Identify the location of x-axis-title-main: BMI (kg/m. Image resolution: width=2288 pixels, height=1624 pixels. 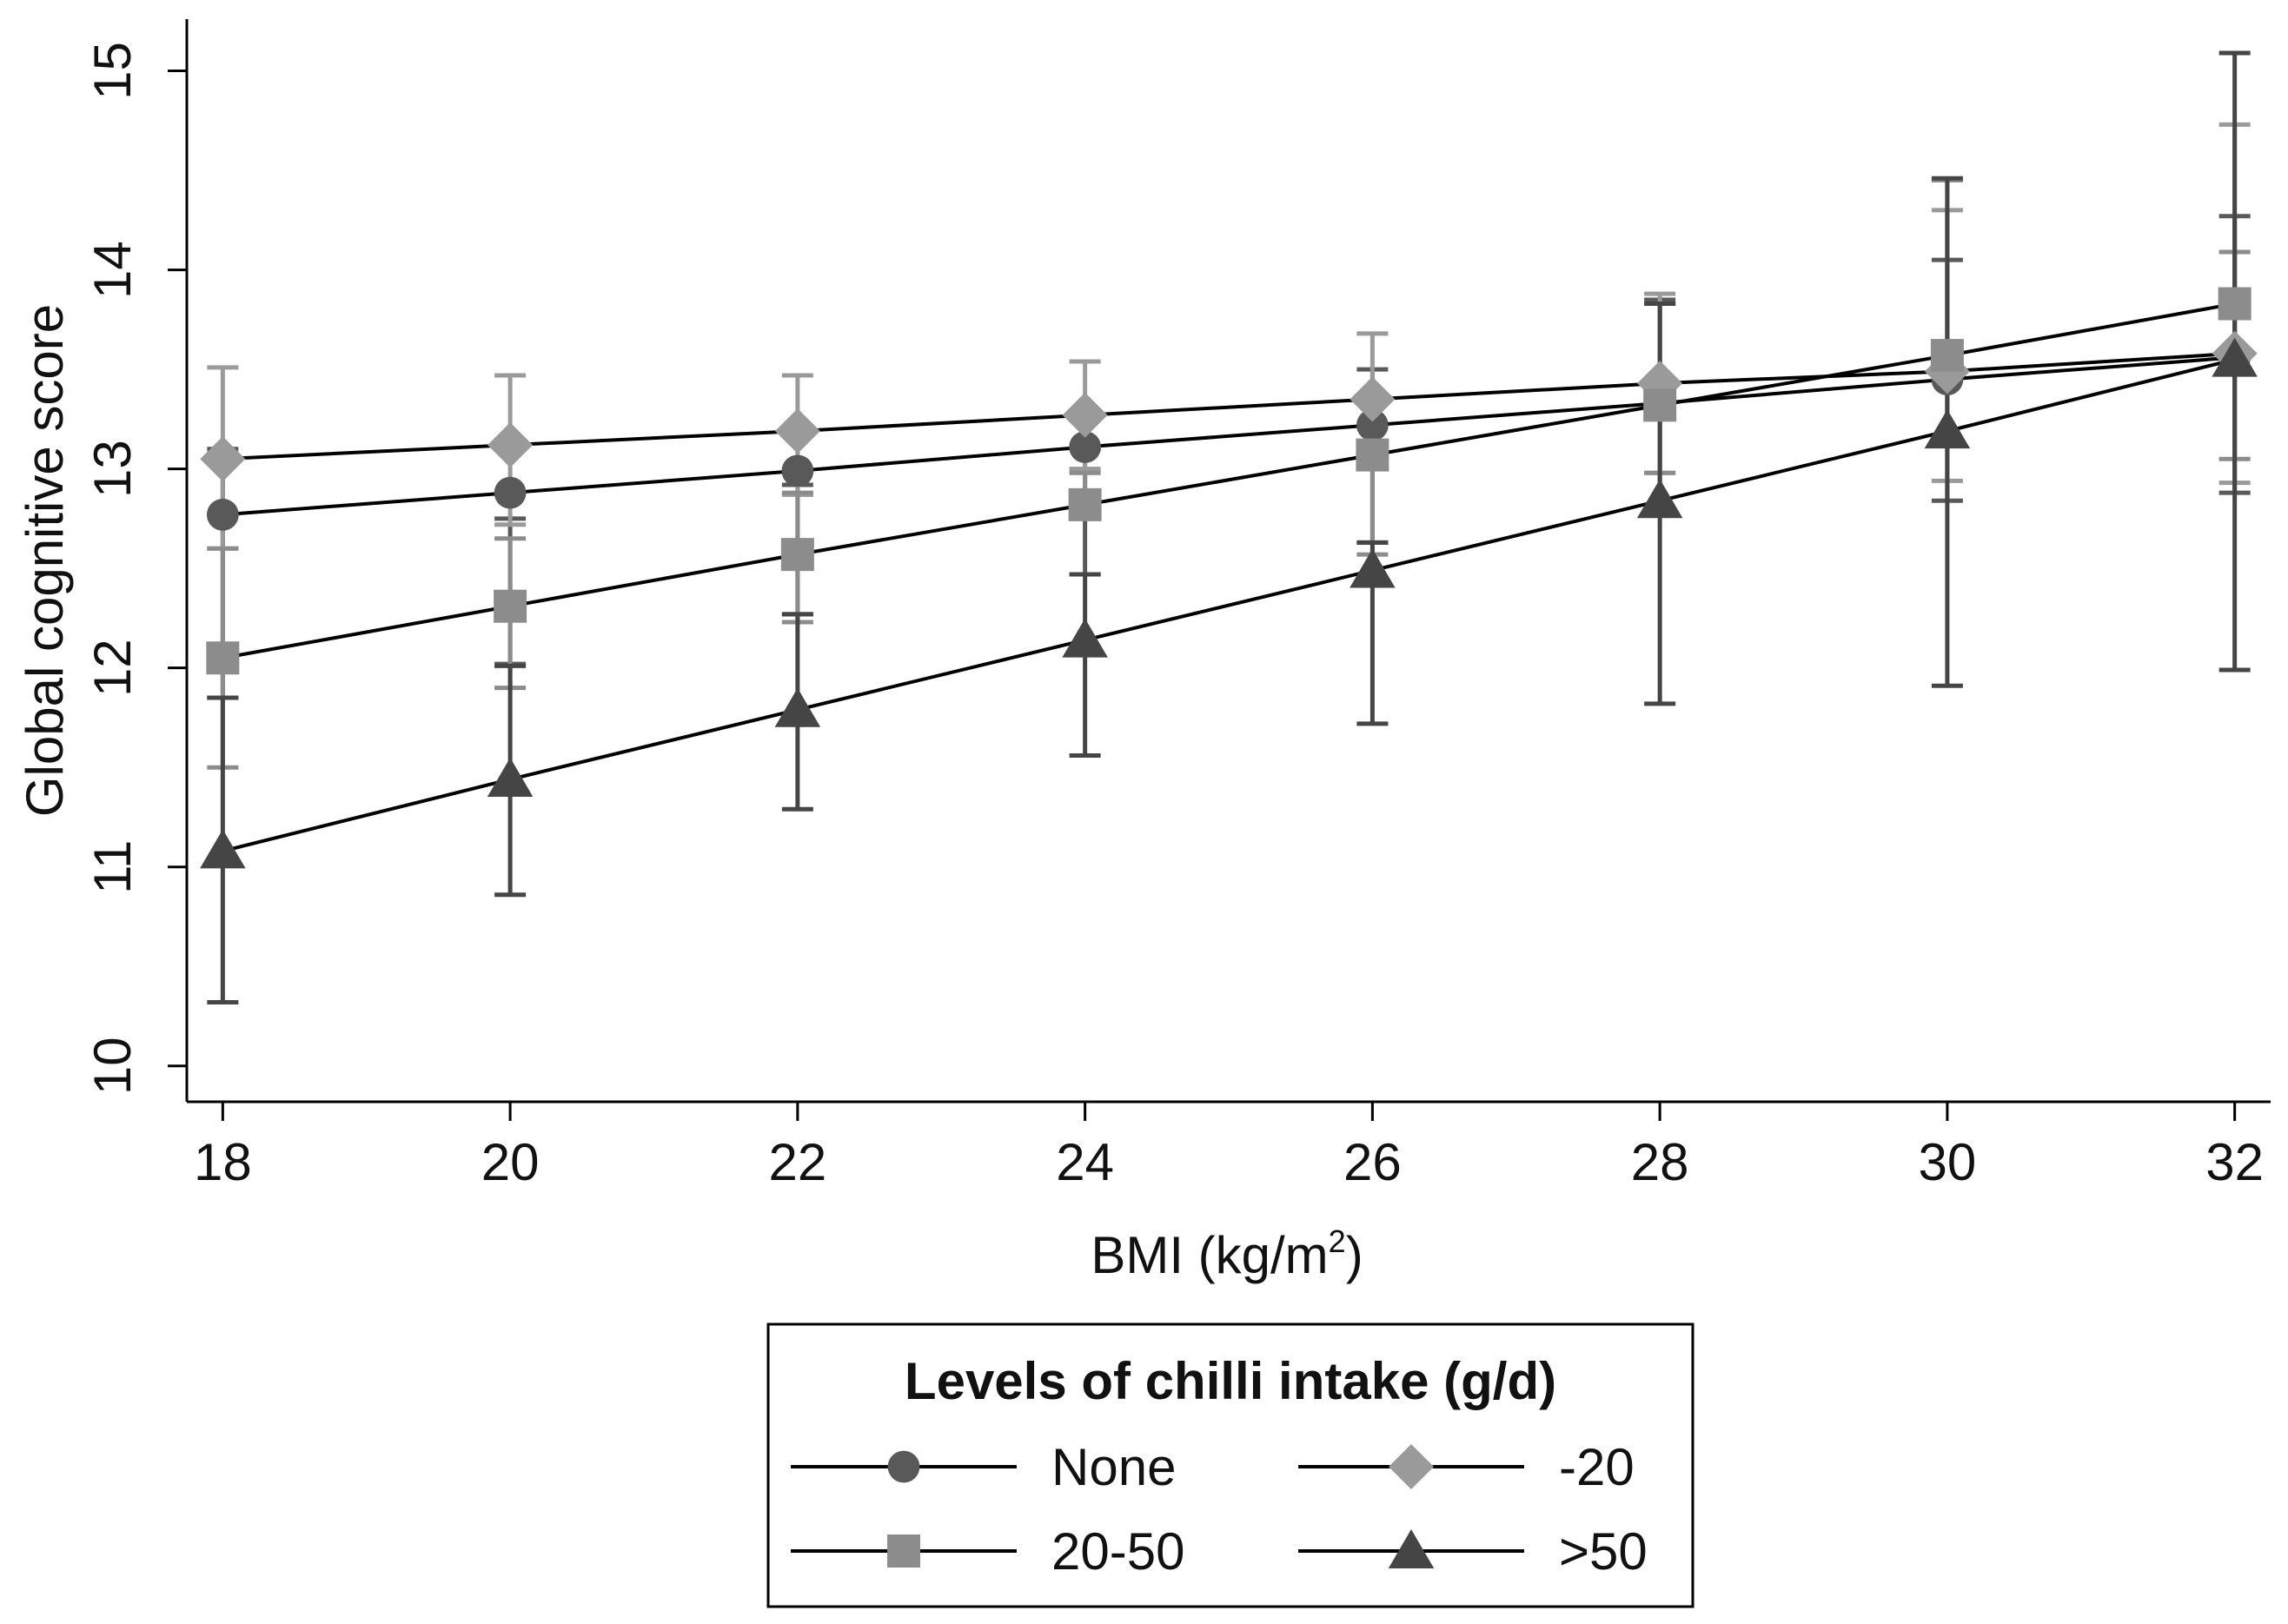
(1209, 1255).